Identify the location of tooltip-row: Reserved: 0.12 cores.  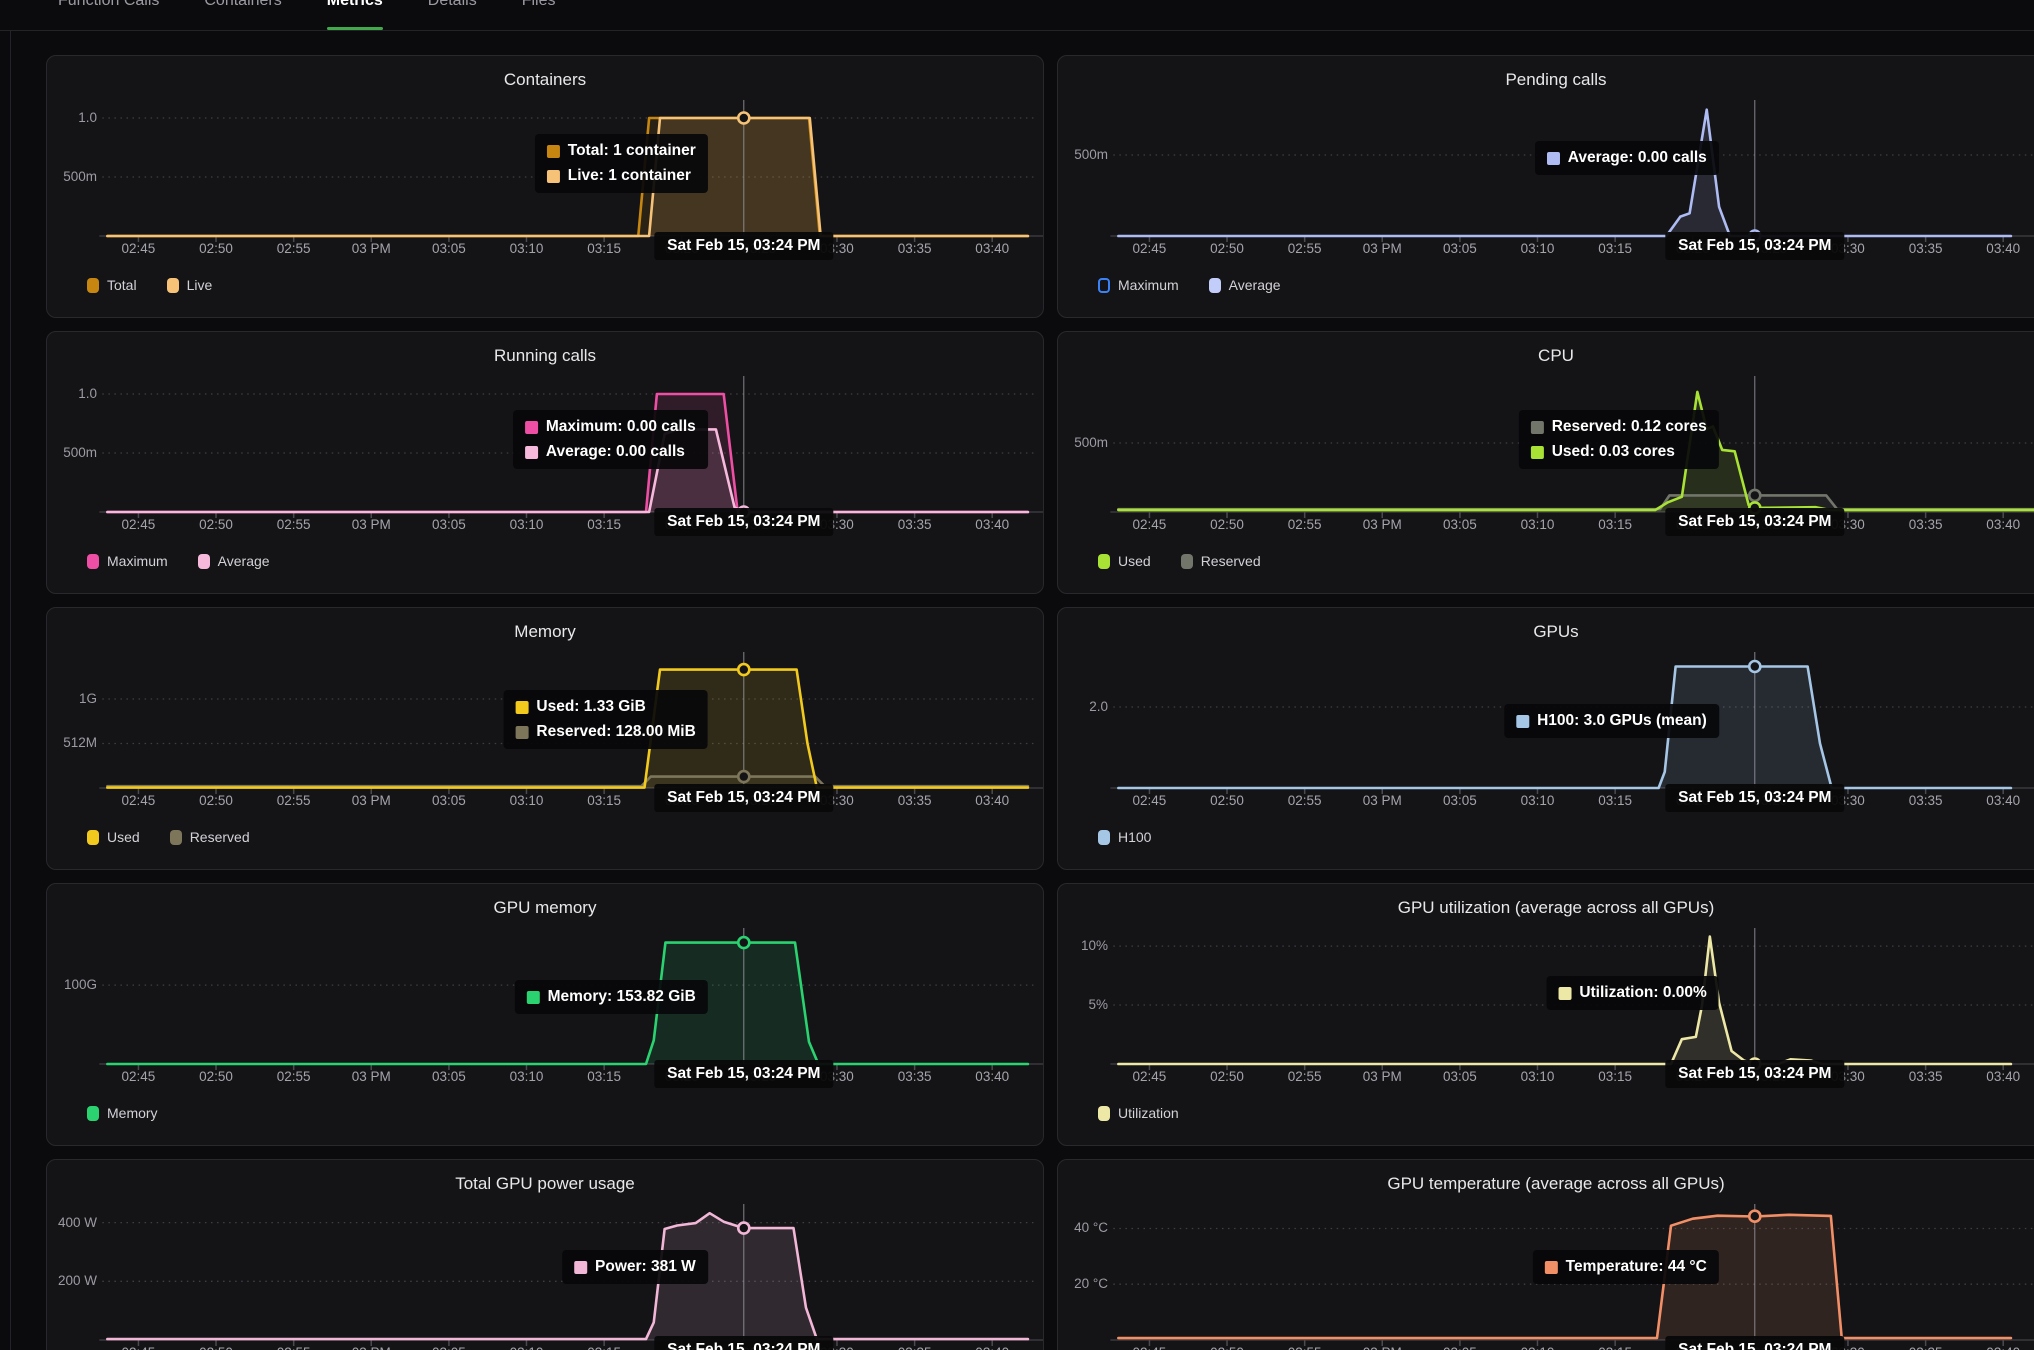
(1618, 427).